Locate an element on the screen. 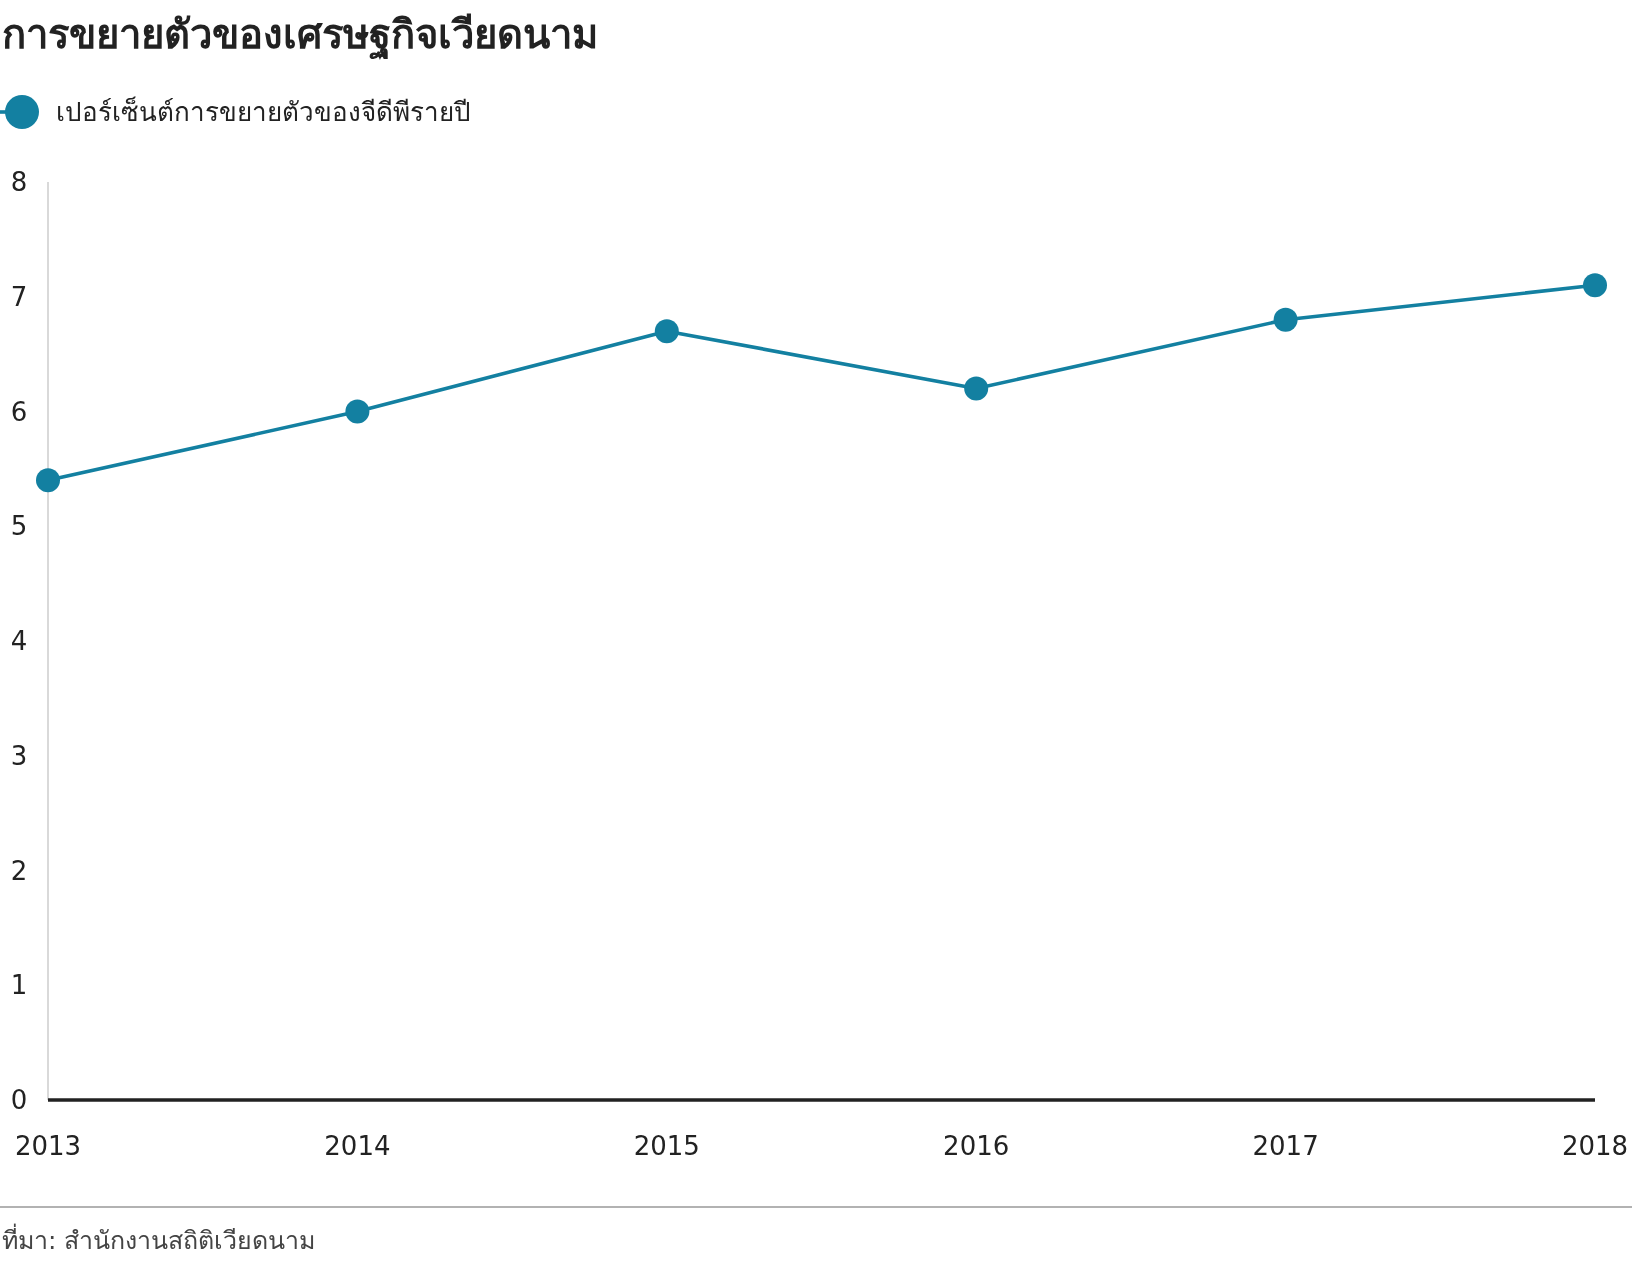 The height and width of the screenshot is (1262, 1632). x-tick-label: 2013 is located at coordinates (48, 1146).